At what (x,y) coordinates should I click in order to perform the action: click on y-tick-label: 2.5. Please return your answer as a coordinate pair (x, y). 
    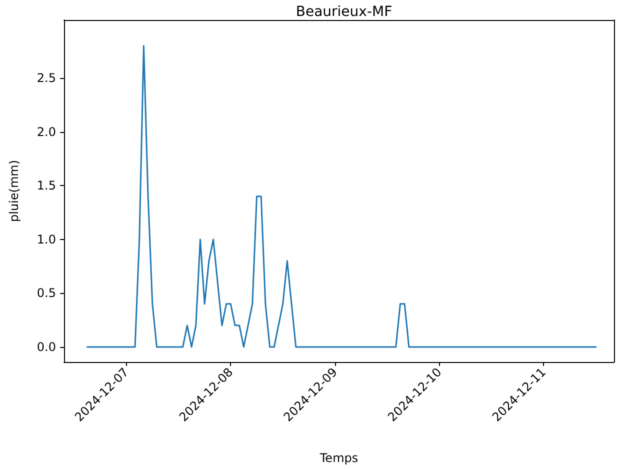
    Looking at the image, I should click on (46, 78).